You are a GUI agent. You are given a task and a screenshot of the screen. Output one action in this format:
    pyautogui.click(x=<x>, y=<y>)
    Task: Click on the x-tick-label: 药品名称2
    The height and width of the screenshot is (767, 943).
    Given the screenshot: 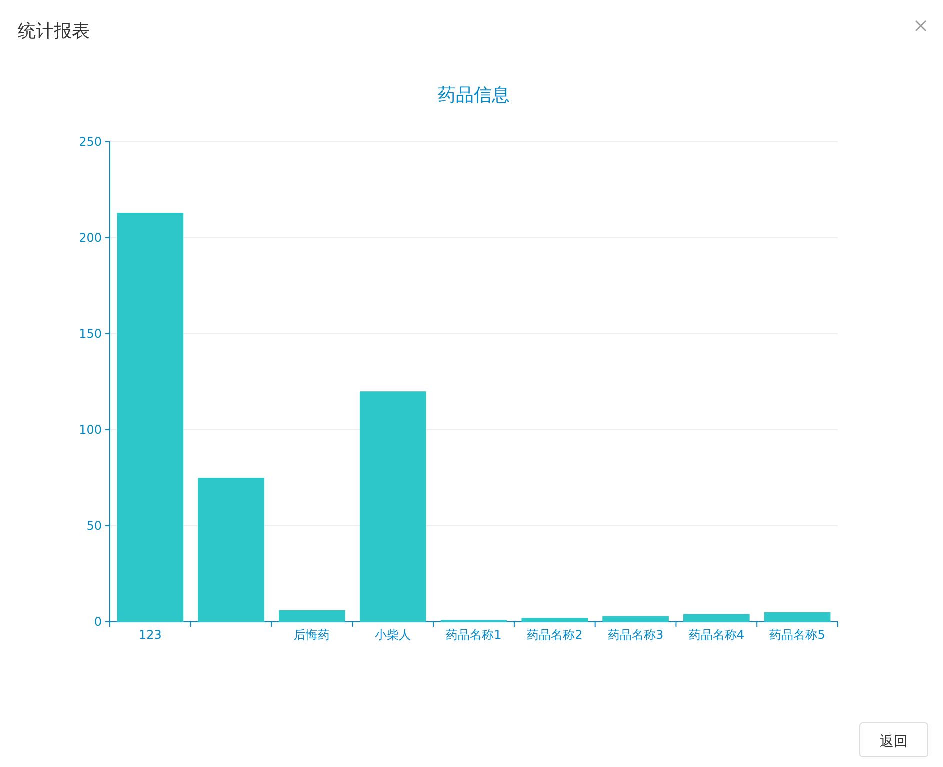 What is the action you would take?
    pyautogui.click(x=555, y=635)
    